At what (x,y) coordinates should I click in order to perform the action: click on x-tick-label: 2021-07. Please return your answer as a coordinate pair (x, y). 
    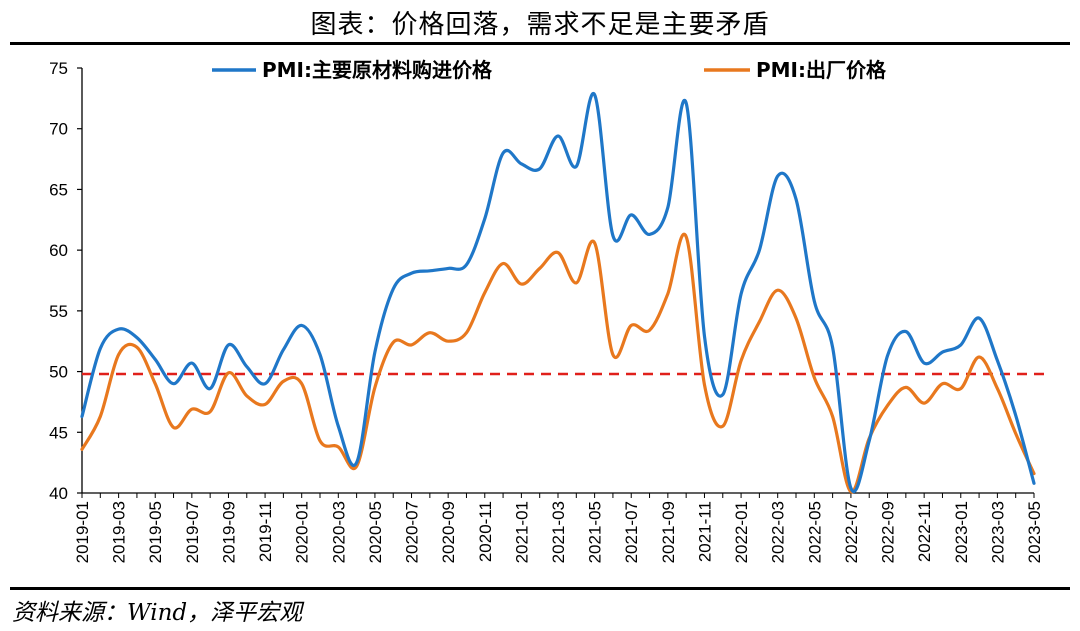
    Looking at the image, I should click on (631, 532).